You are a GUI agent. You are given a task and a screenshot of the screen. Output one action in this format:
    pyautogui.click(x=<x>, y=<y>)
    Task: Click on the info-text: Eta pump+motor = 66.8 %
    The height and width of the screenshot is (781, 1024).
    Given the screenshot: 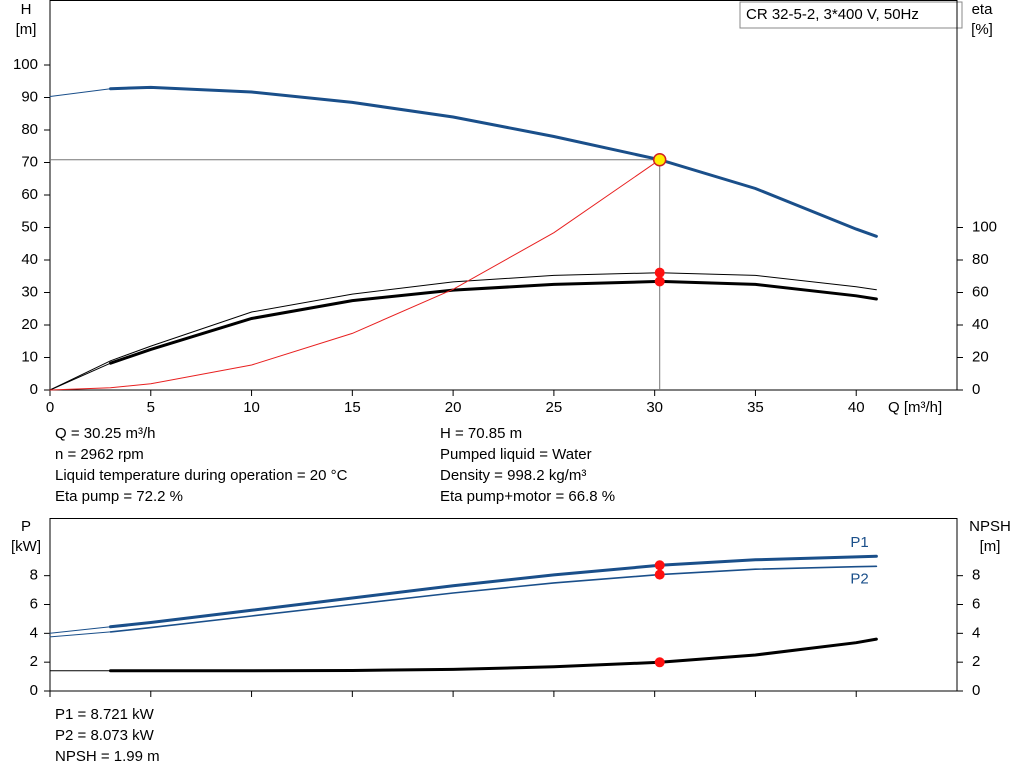 What is the action you would take?
    pyautogui.click(x=527, y=496)
    